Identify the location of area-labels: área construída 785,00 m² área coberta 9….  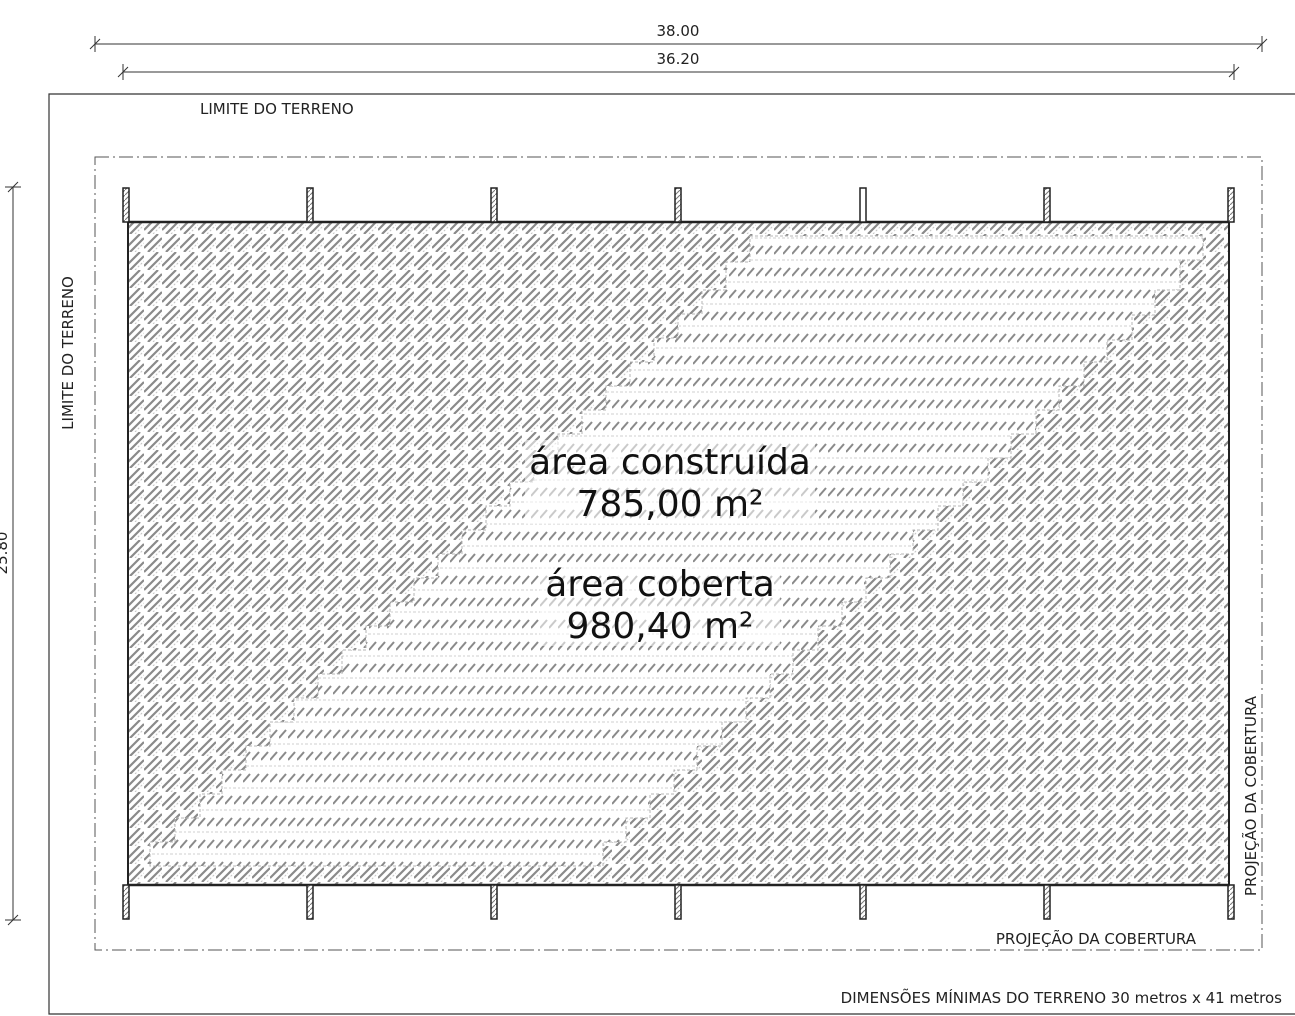
(670, 543).